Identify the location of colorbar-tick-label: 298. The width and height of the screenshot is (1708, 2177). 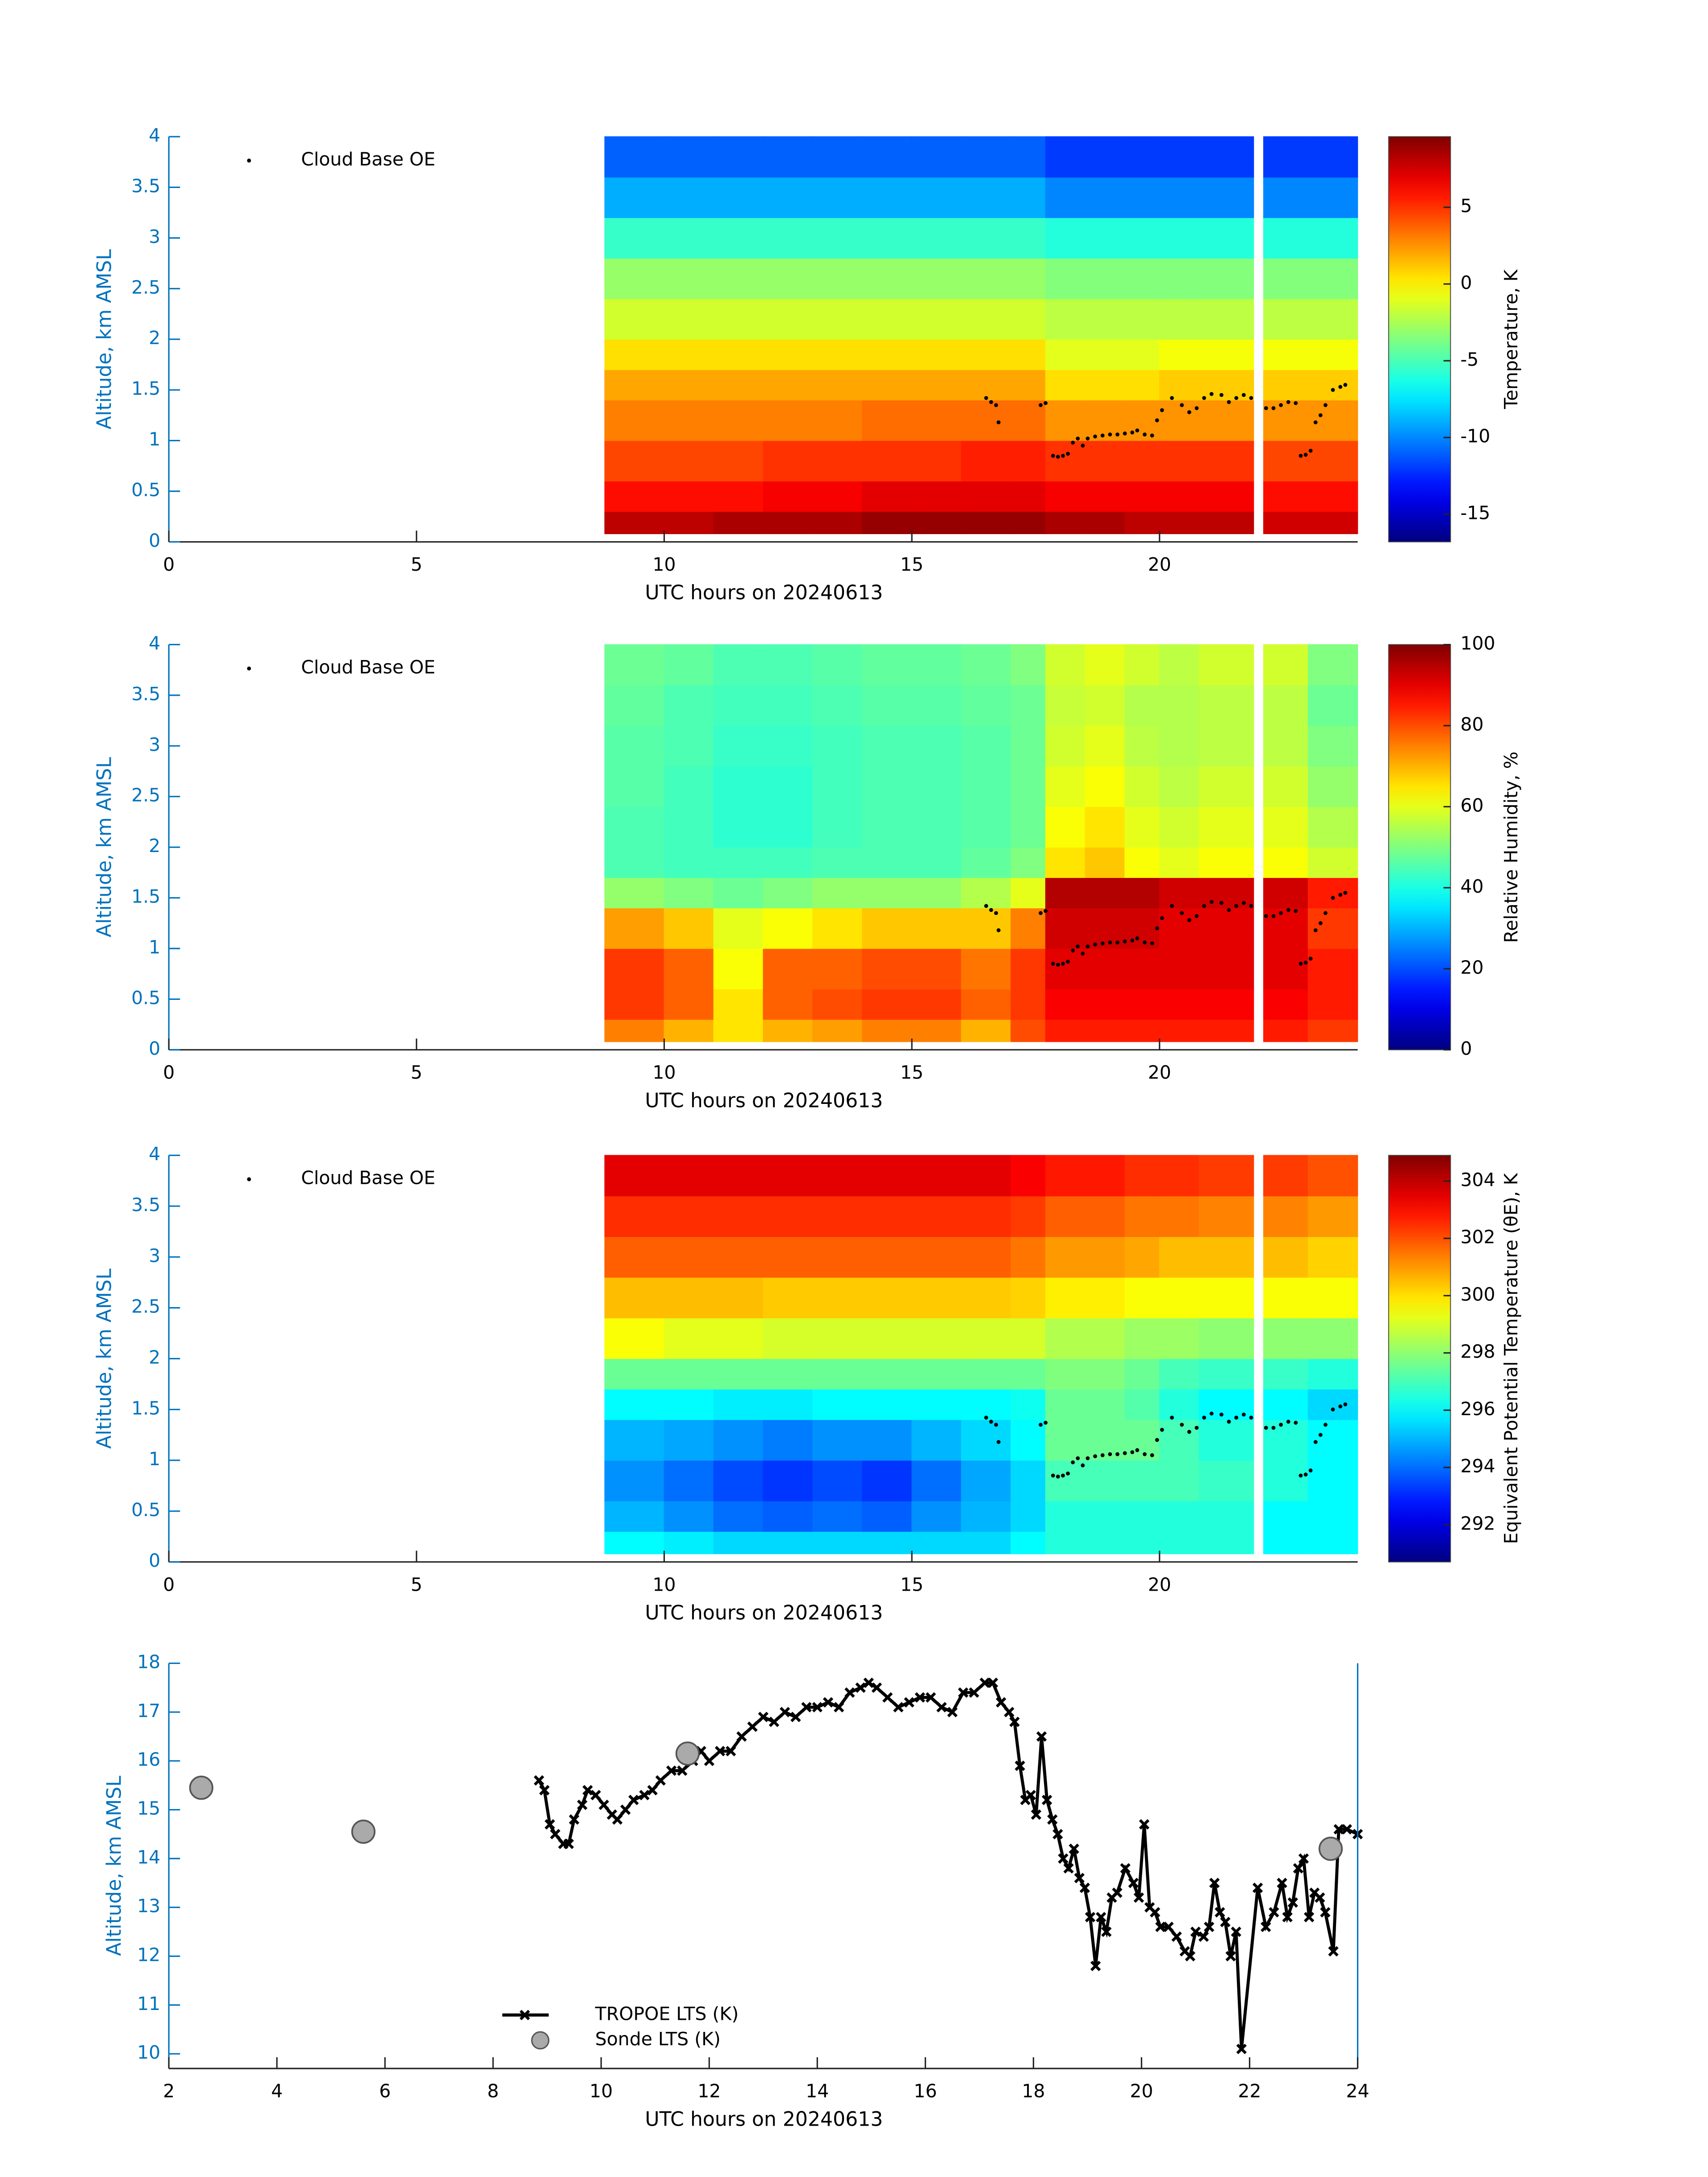
(1477, 1351).